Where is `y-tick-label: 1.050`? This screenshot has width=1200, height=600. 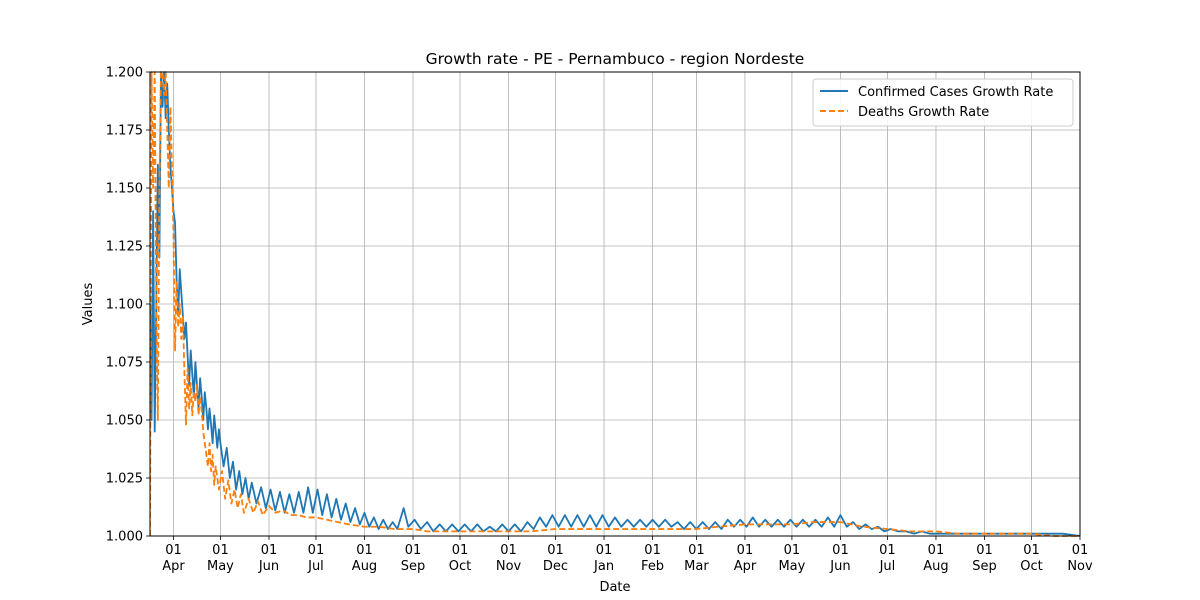 y-tick-label: 1.050 is located at coordinates (124, 421).